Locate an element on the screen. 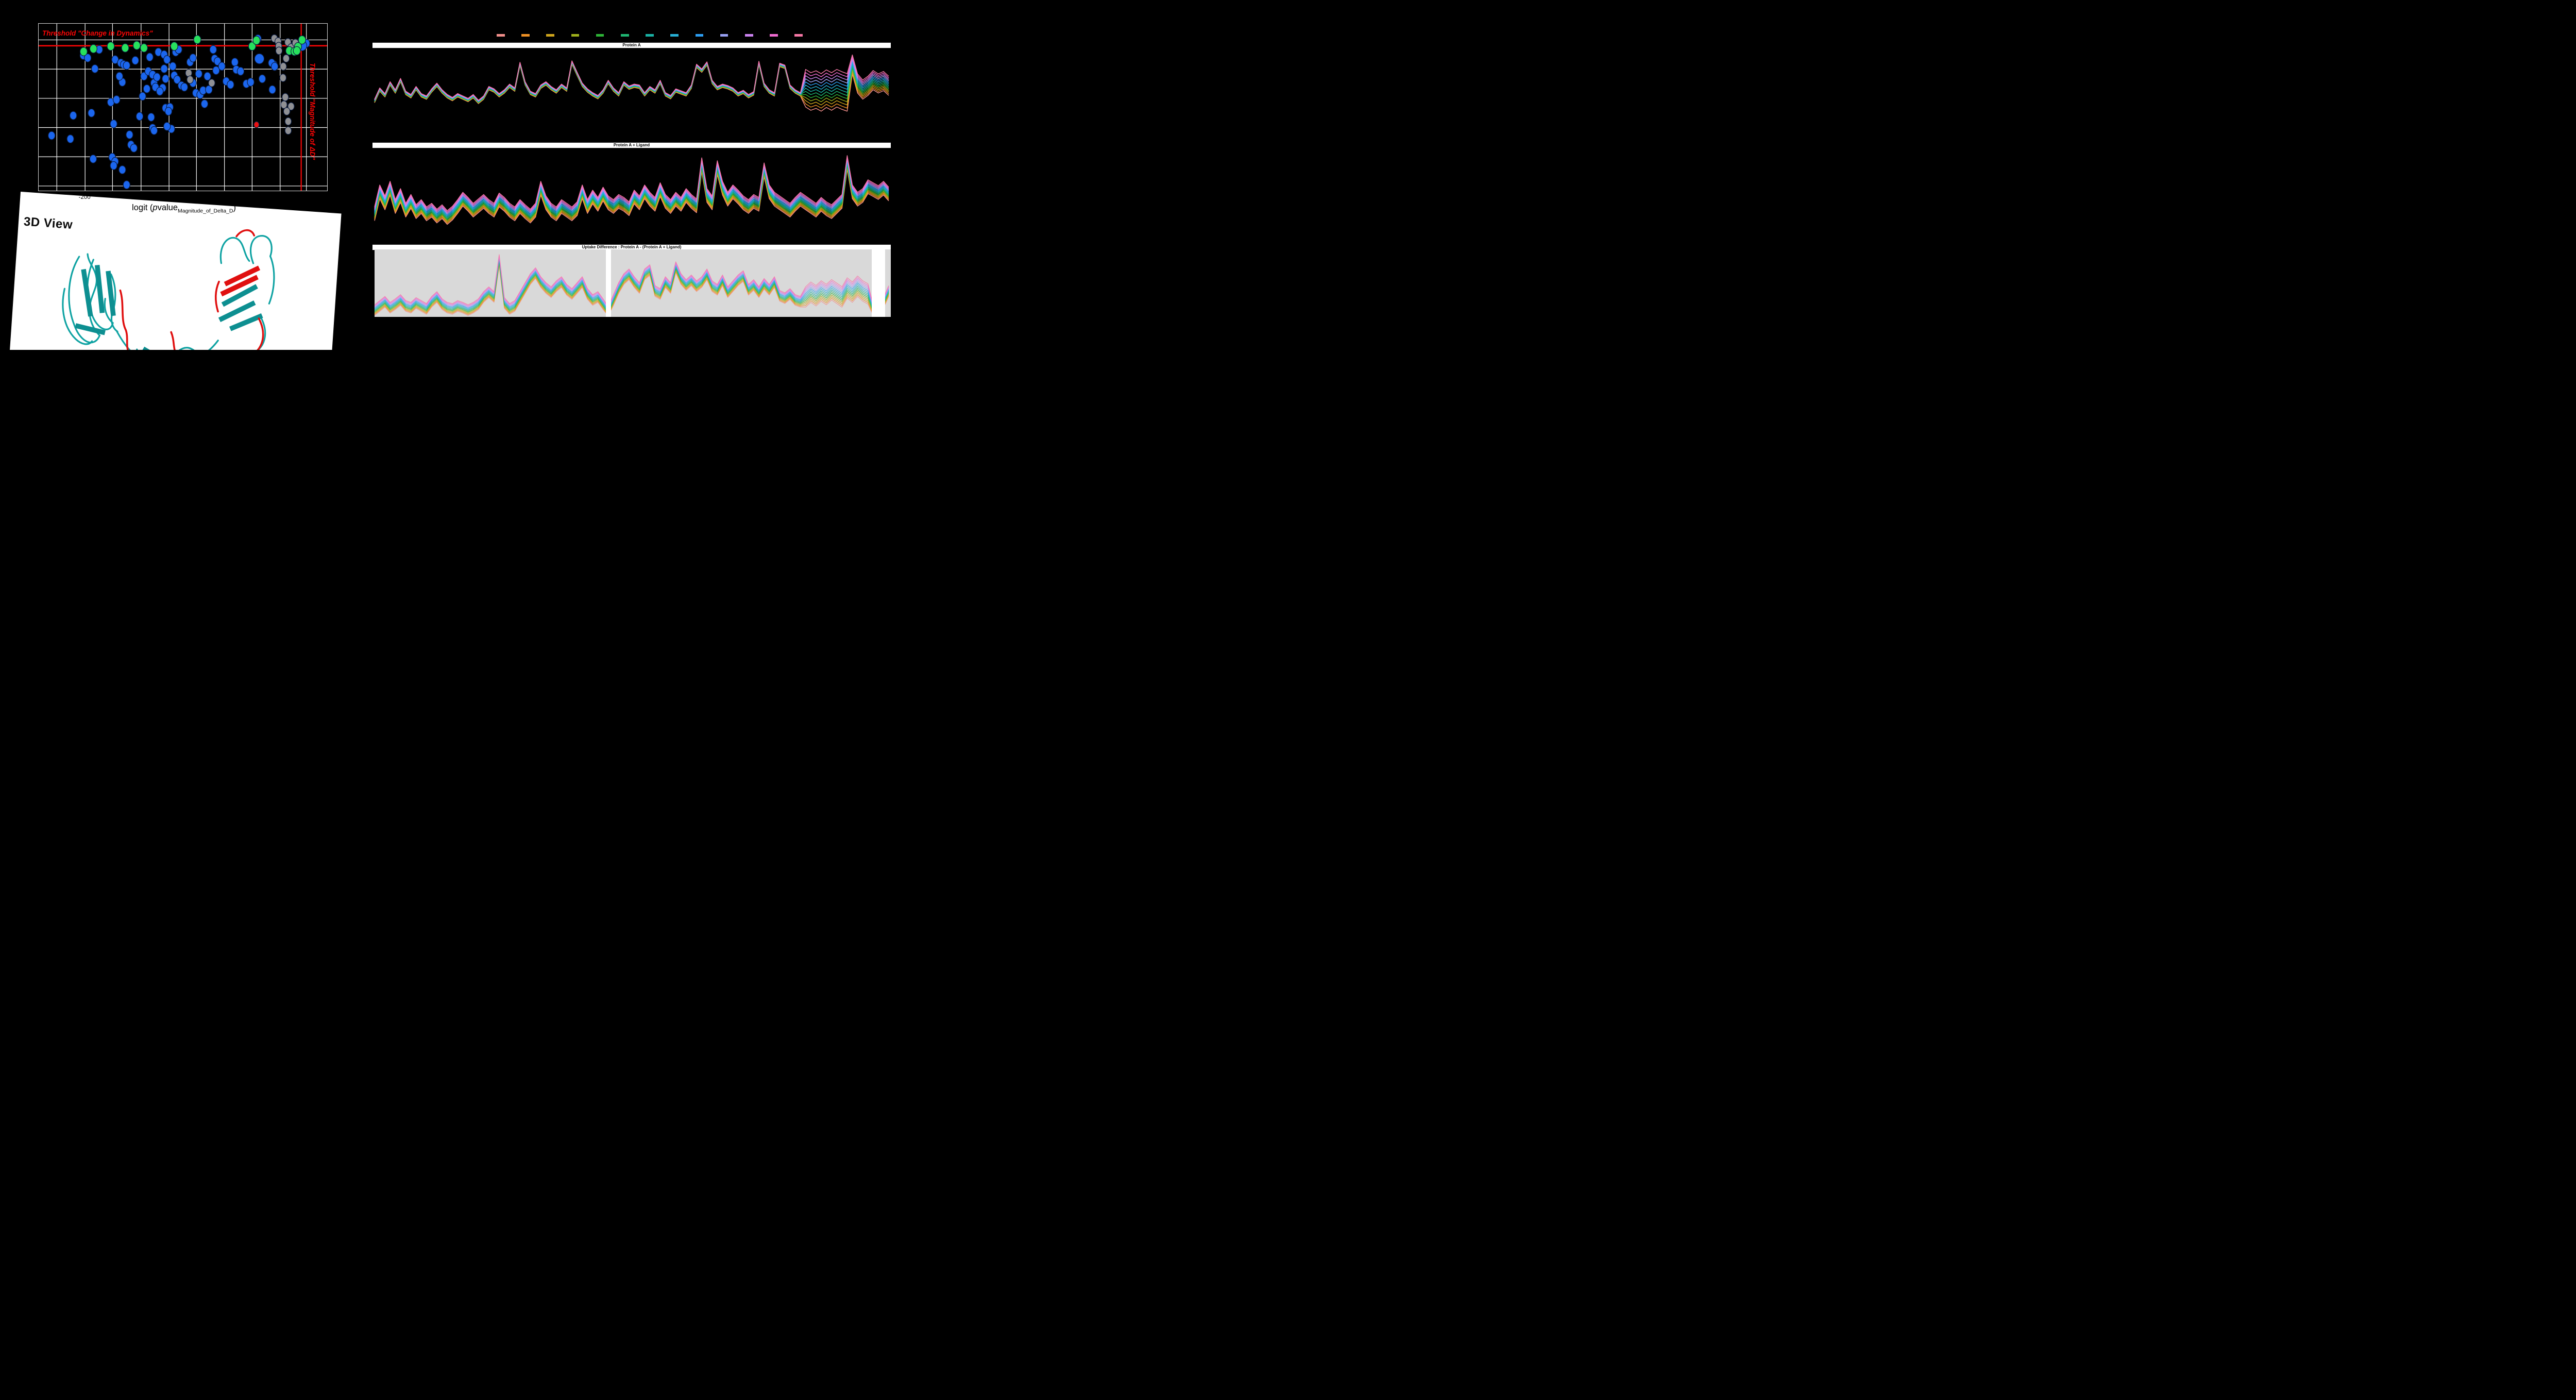 This screenshot has height=1400, width=2576. chart-title-strip-protein-a: Protein A is located at coordinates (631, 45).